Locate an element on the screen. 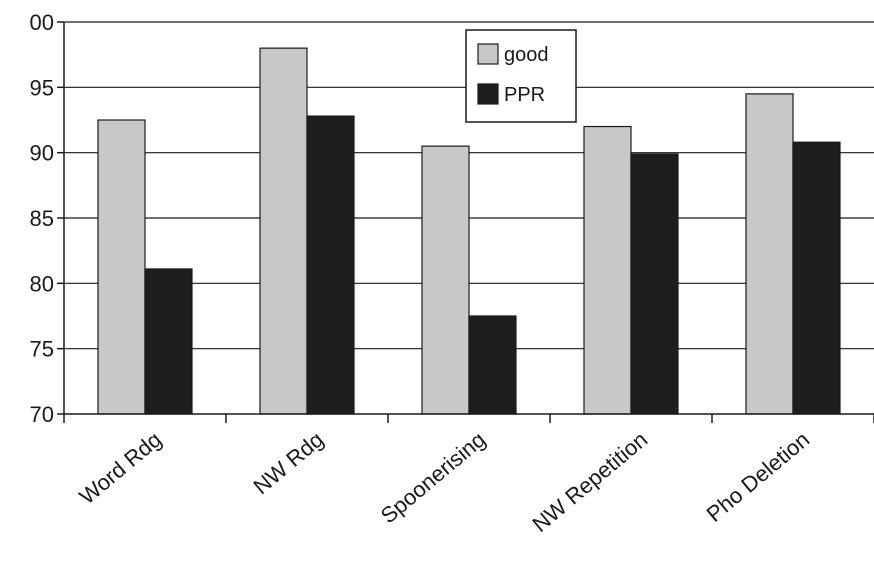  bar-ppr-pho-deletion is located at coordinates (816, 278).